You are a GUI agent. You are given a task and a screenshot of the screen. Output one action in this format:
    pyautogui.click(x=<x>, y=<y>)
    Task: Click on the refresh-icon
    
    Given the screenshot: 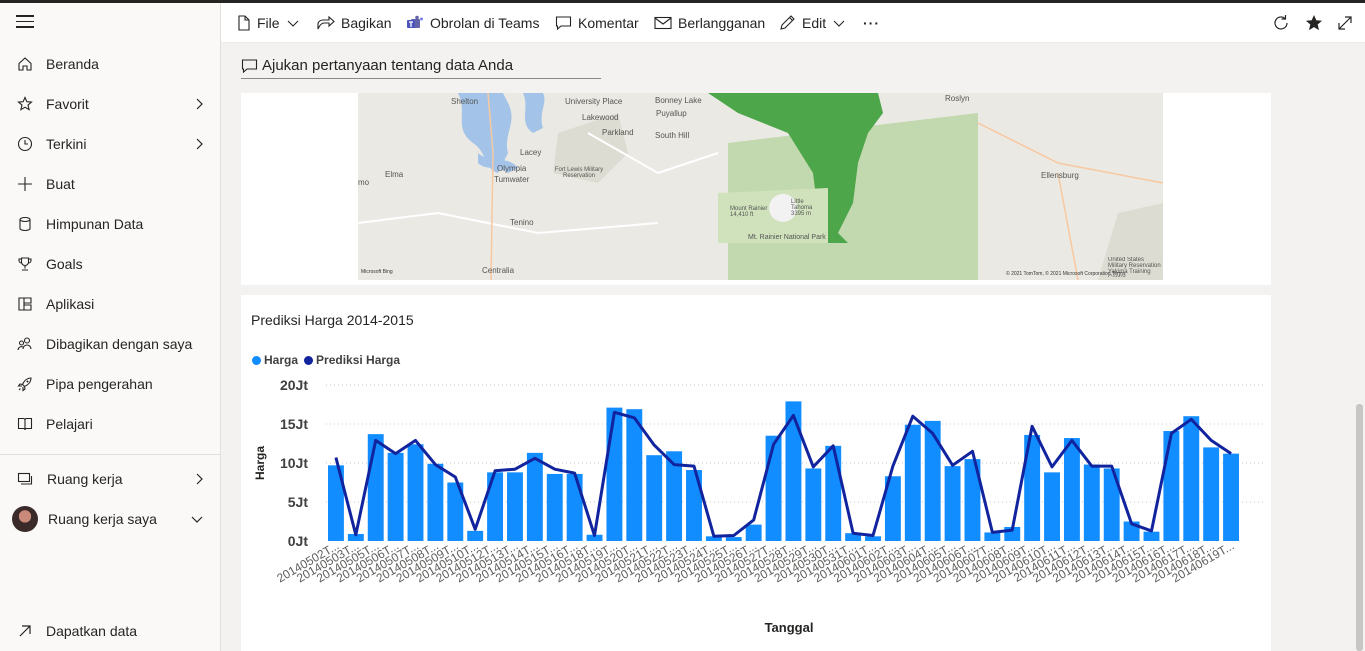 What is the action you would take?
    pyautogui.click(x=1281, y=23)
    